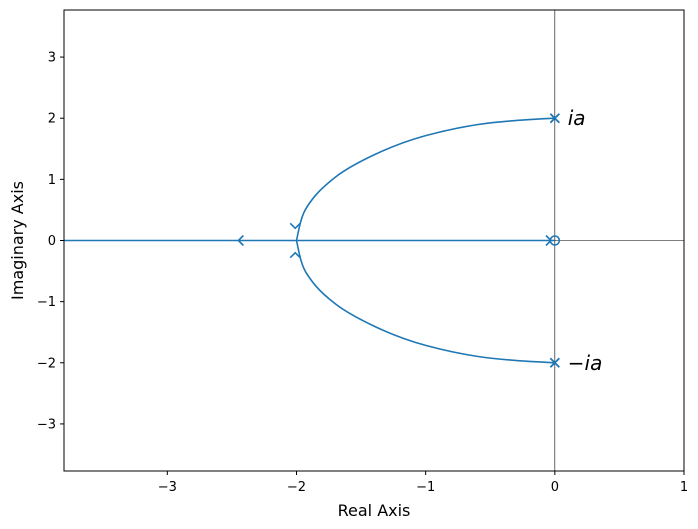 The height and width of the screenshot is (529, 698). Describe the element at coordinates (374, 510) in the screenshot. I see `x-axis-label: Real Axis` at that location.